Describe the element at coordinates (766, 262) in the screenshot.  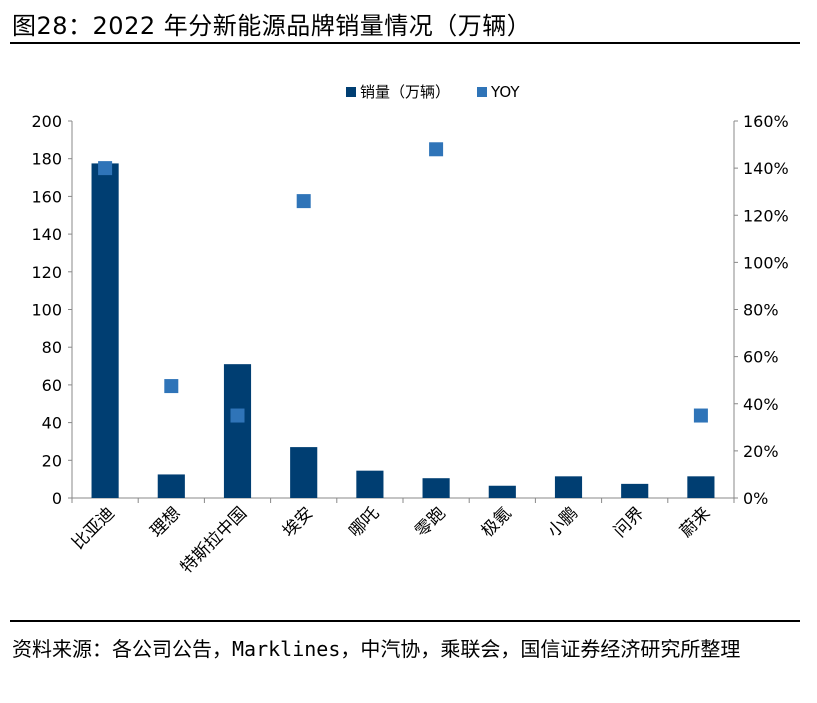
I see `right-tick-label: 100%` at that location.